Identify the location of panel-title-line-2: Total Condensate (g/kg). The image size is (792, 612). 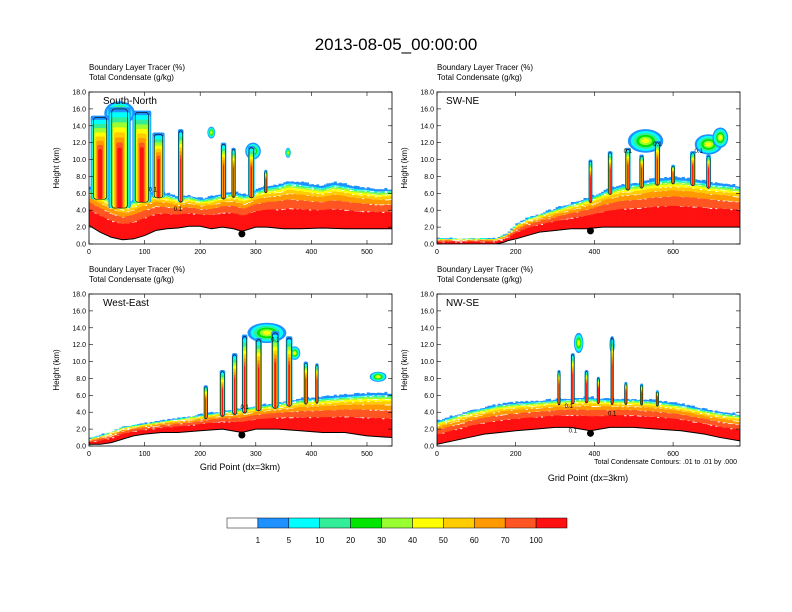
(479, 279).